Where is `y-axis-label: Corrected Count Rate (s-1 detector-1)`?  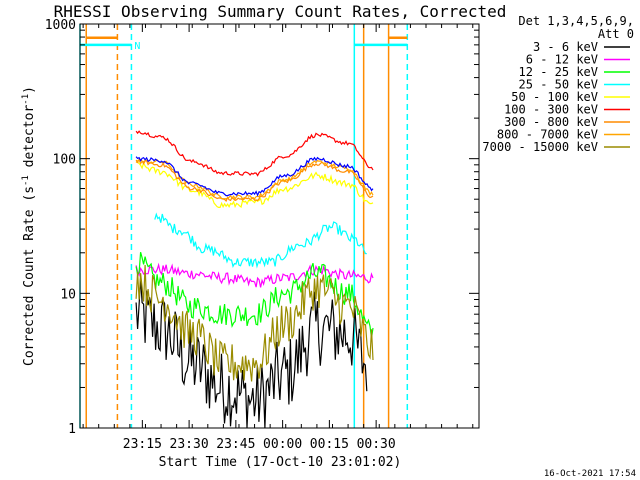
y-axis-label: Corrected Count Rate (s-1 detector-1) is located at coordinates (29, 226).